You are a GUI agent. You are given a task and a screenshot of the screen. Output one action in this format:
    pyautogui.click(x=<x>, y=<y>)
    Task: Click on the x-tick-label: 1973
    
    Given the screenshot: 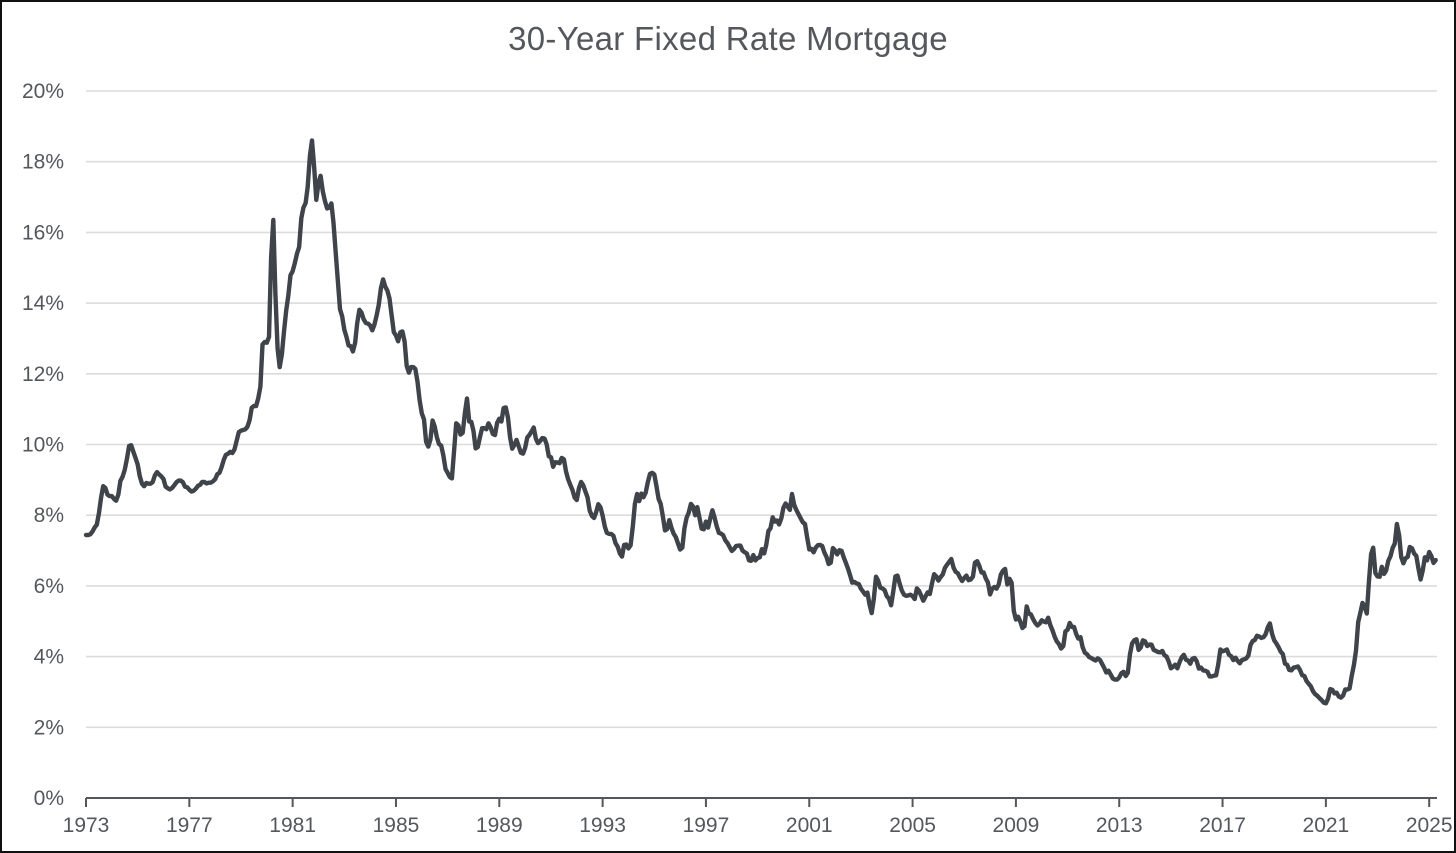 What is the action you would take?
    pyautogui.click(x=86, y=825)
    